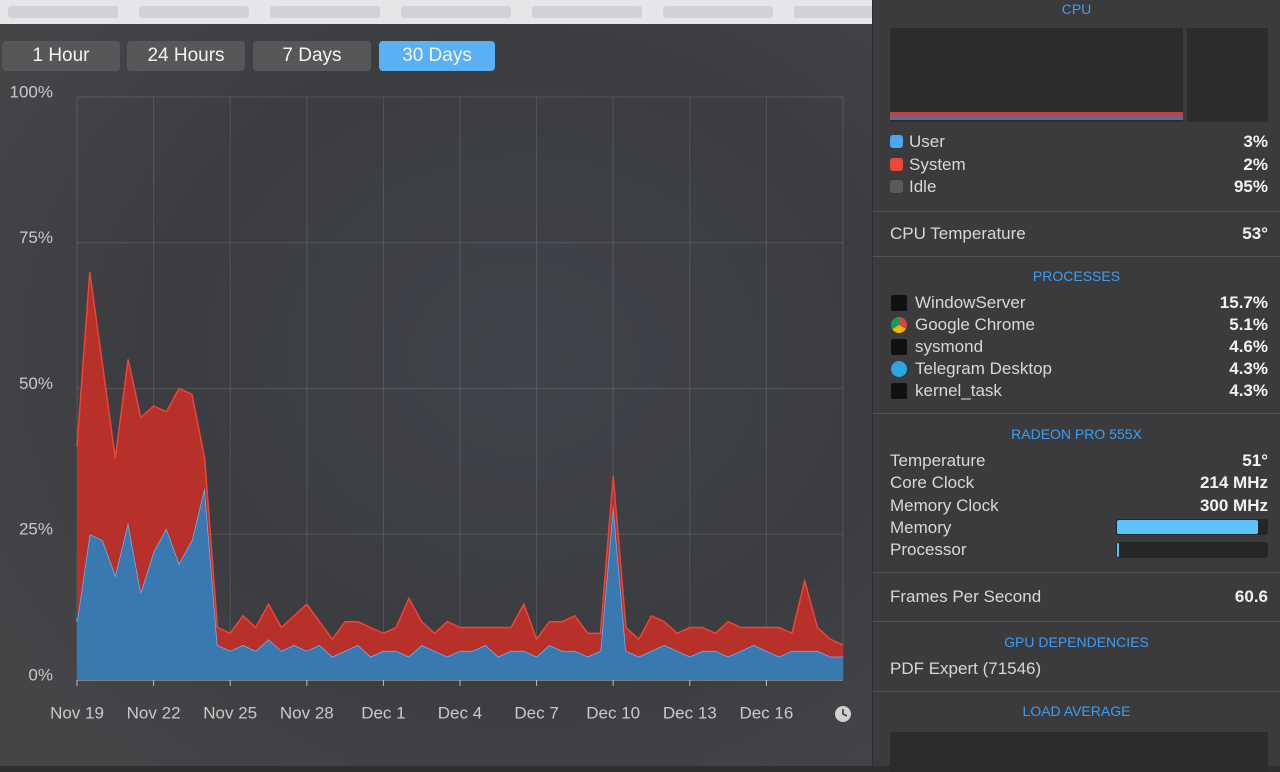  What do you see at coordinates (937, 164) in the screenshot?
I see `row-label: System` at bounding box center [937, 164].